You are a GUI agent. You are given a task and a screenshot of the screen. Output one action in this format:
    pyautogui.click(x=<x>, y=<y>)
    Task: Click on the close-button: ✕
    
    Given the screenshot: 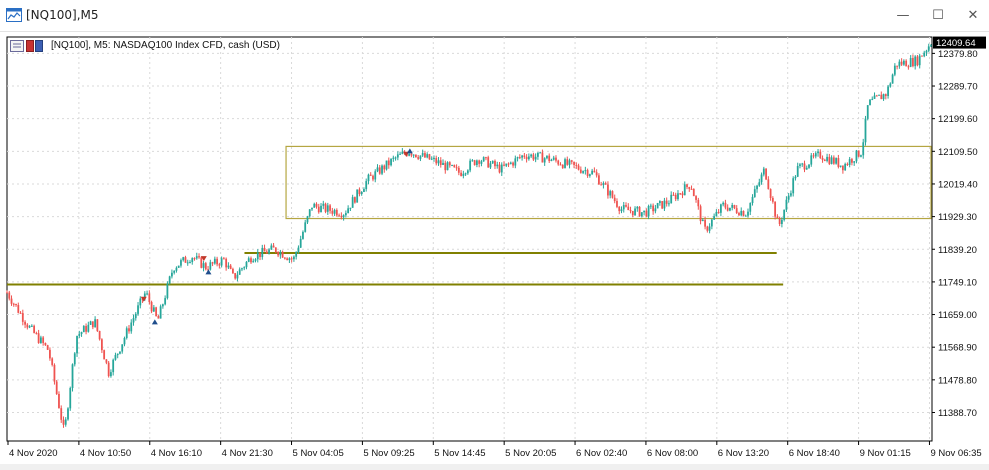 What is the action you would take?
    pyautogui.click(x=973, y=16)
    